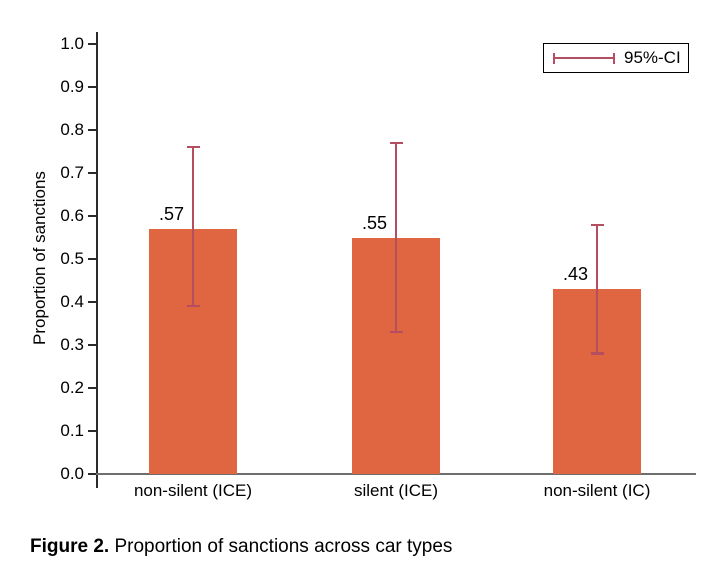 The image size is (716, 576). Describe the element at coordinates (72, 430) in the screenshot. I see `y-tick-label: 0.1` at that location.